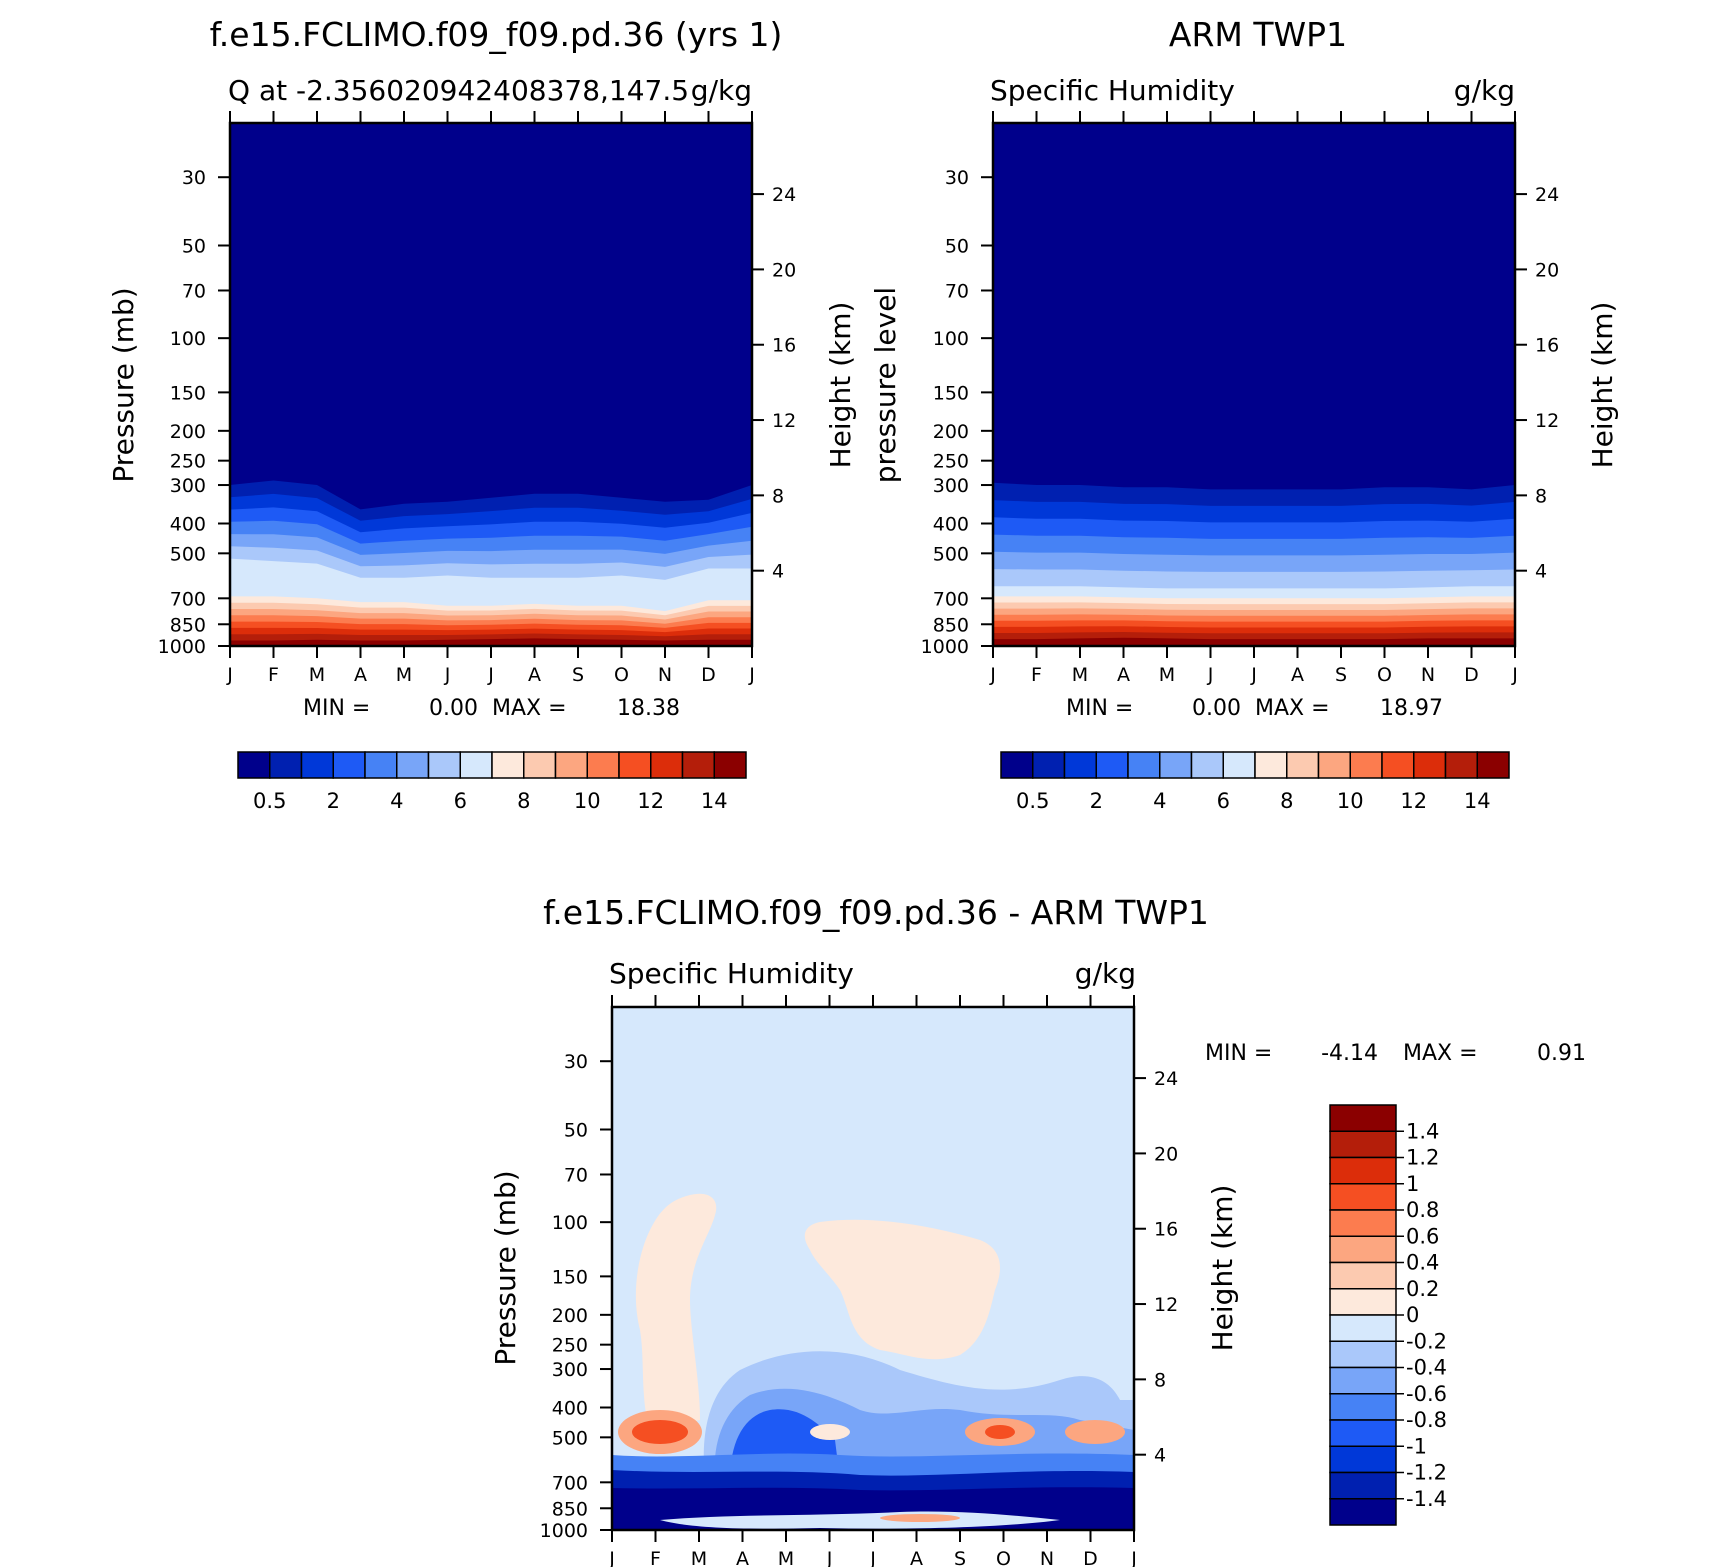 The height and width of the screenshot is (1567, 1710). Describe the element at coordinates (731, 973) in the screenshot. I see `diff-subtitle-left: Specific Humidity` at that location.